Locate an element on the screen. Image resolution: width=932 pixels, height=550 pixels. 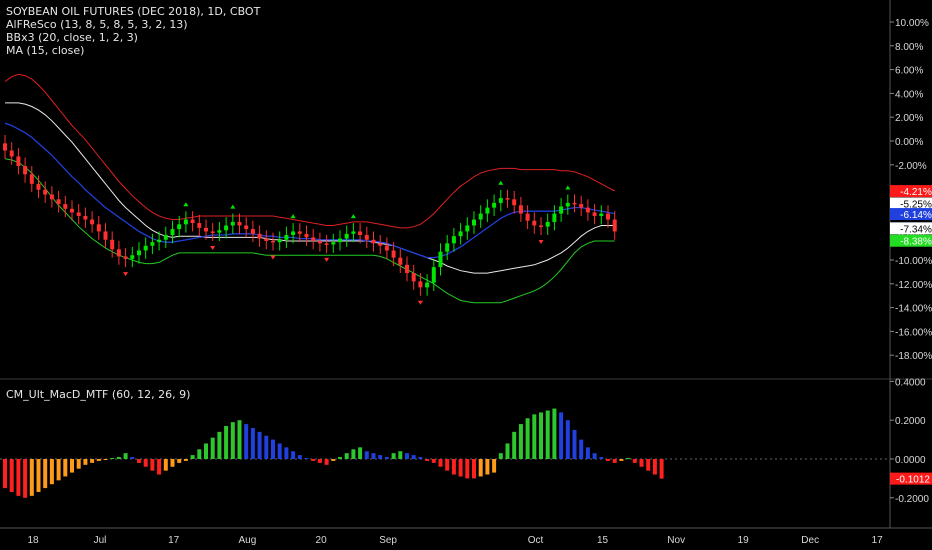
legend-ma: MA (15, close) is located at coordinates (45, 50).